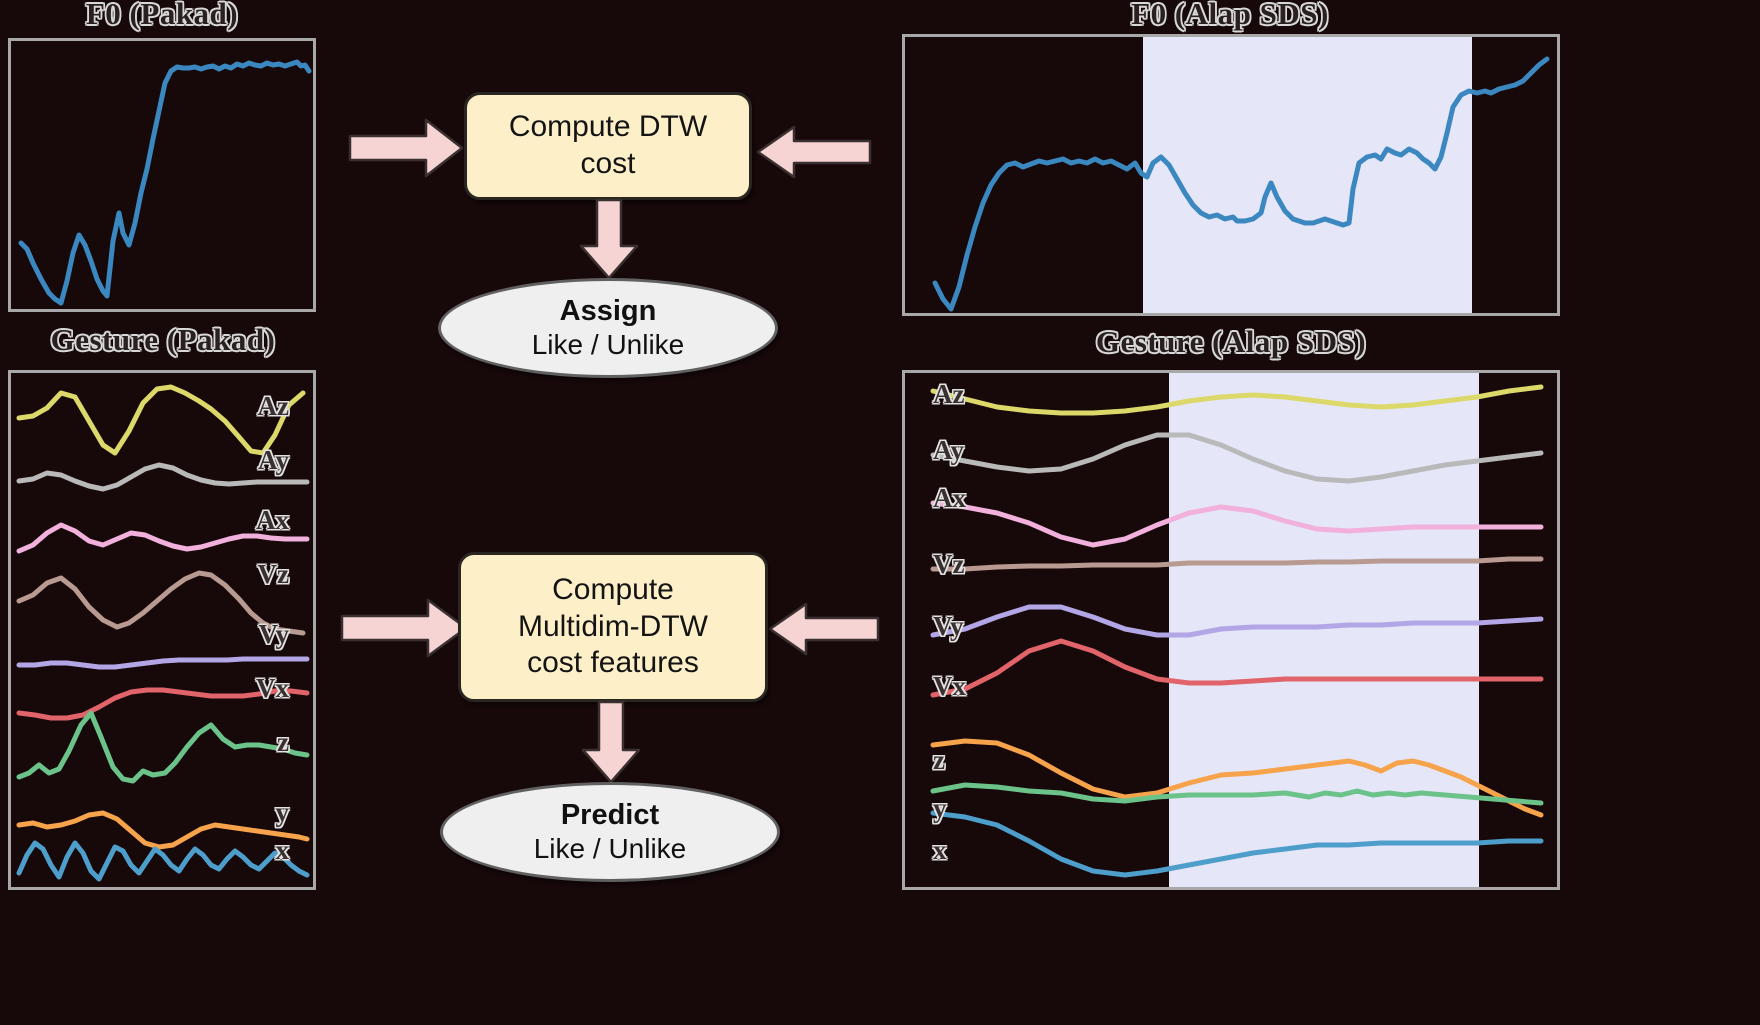  What do you see at coordinates (162, 15) in the screenshot?
I see `panel-title-f0-pakad: F0 (Pakad)` at bounding box center [162, 15].